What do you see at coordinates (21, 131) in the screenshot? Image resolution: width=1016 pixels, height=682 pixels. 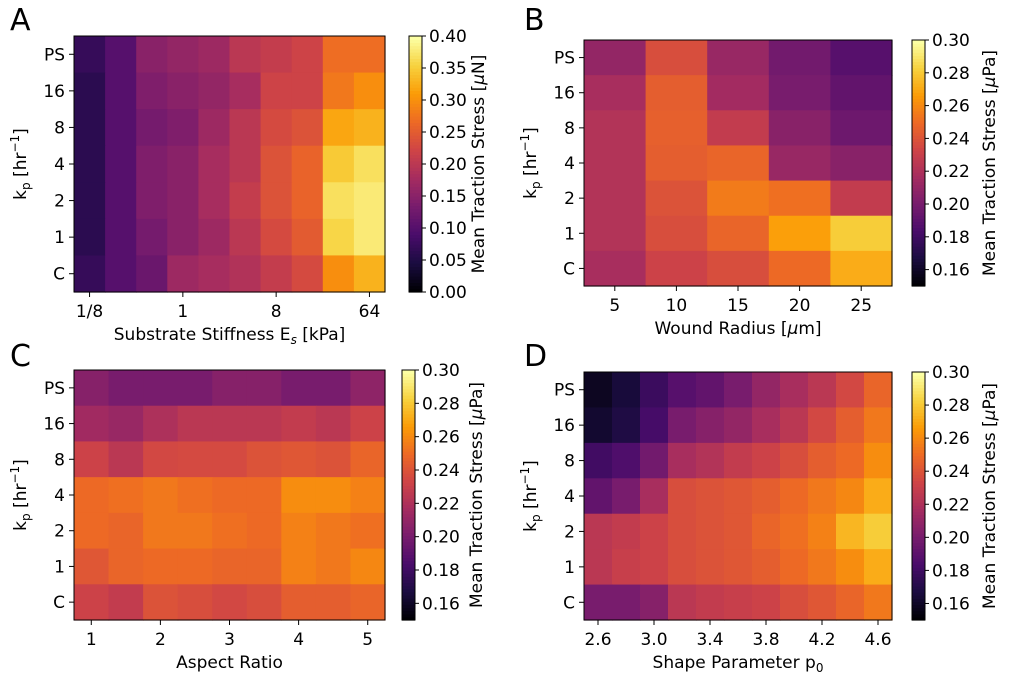 I see `y-axis-label-end: ]` at bounding box center [21, 131].